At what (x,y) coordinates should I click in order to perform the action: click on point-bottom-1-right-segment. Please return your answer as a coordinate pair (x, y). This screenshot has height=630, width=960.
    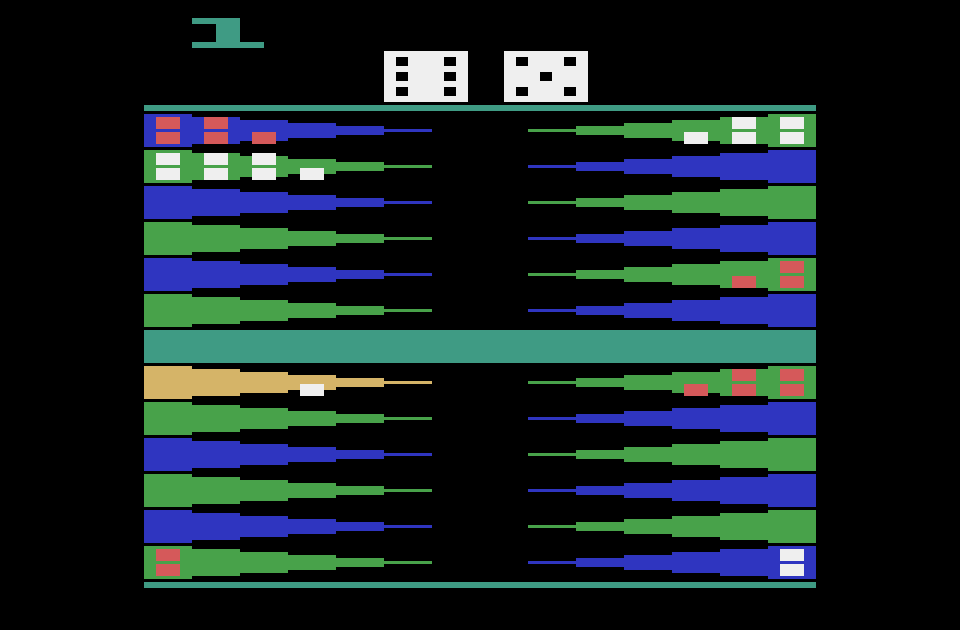
    Looking at the image, I should click on (600, 418).